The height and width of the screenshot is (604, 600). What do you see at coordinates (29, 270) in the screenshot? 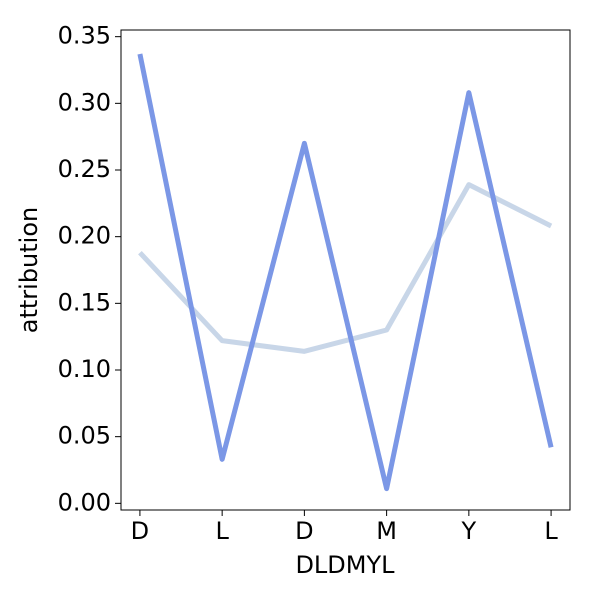
I see `y-axis-label: attribution` at bounding box center [29, 270].